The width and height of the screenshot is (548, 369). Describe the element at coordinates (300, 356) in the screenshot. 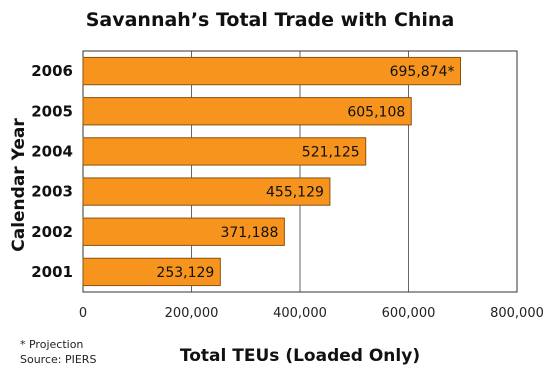

I see `x-axis-label: Total TEUs (Loaded Only)` at that location.